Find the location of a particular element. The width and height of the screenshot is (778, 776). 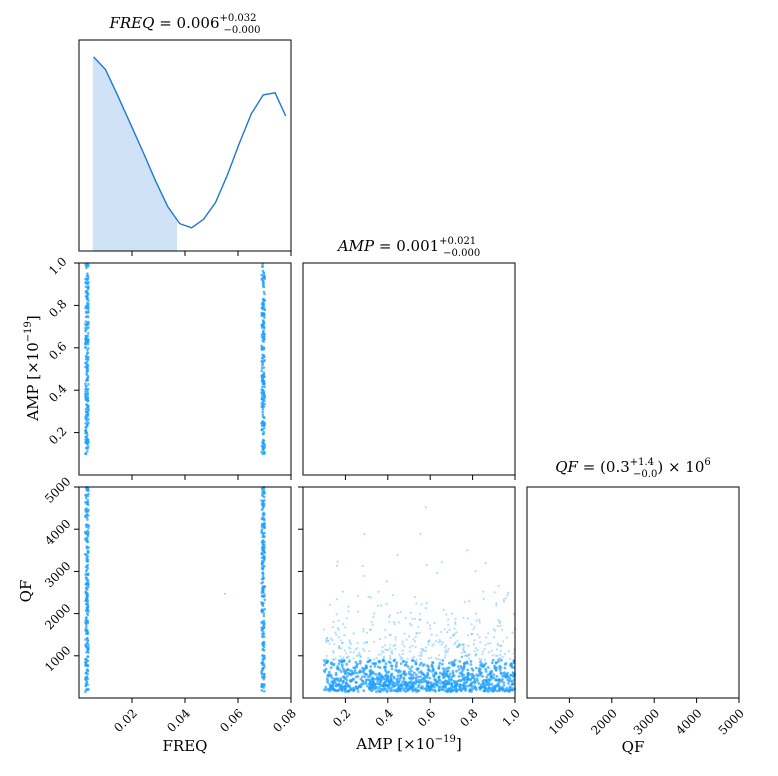

amp-marginal-frame is located at coordinates (409, 369).